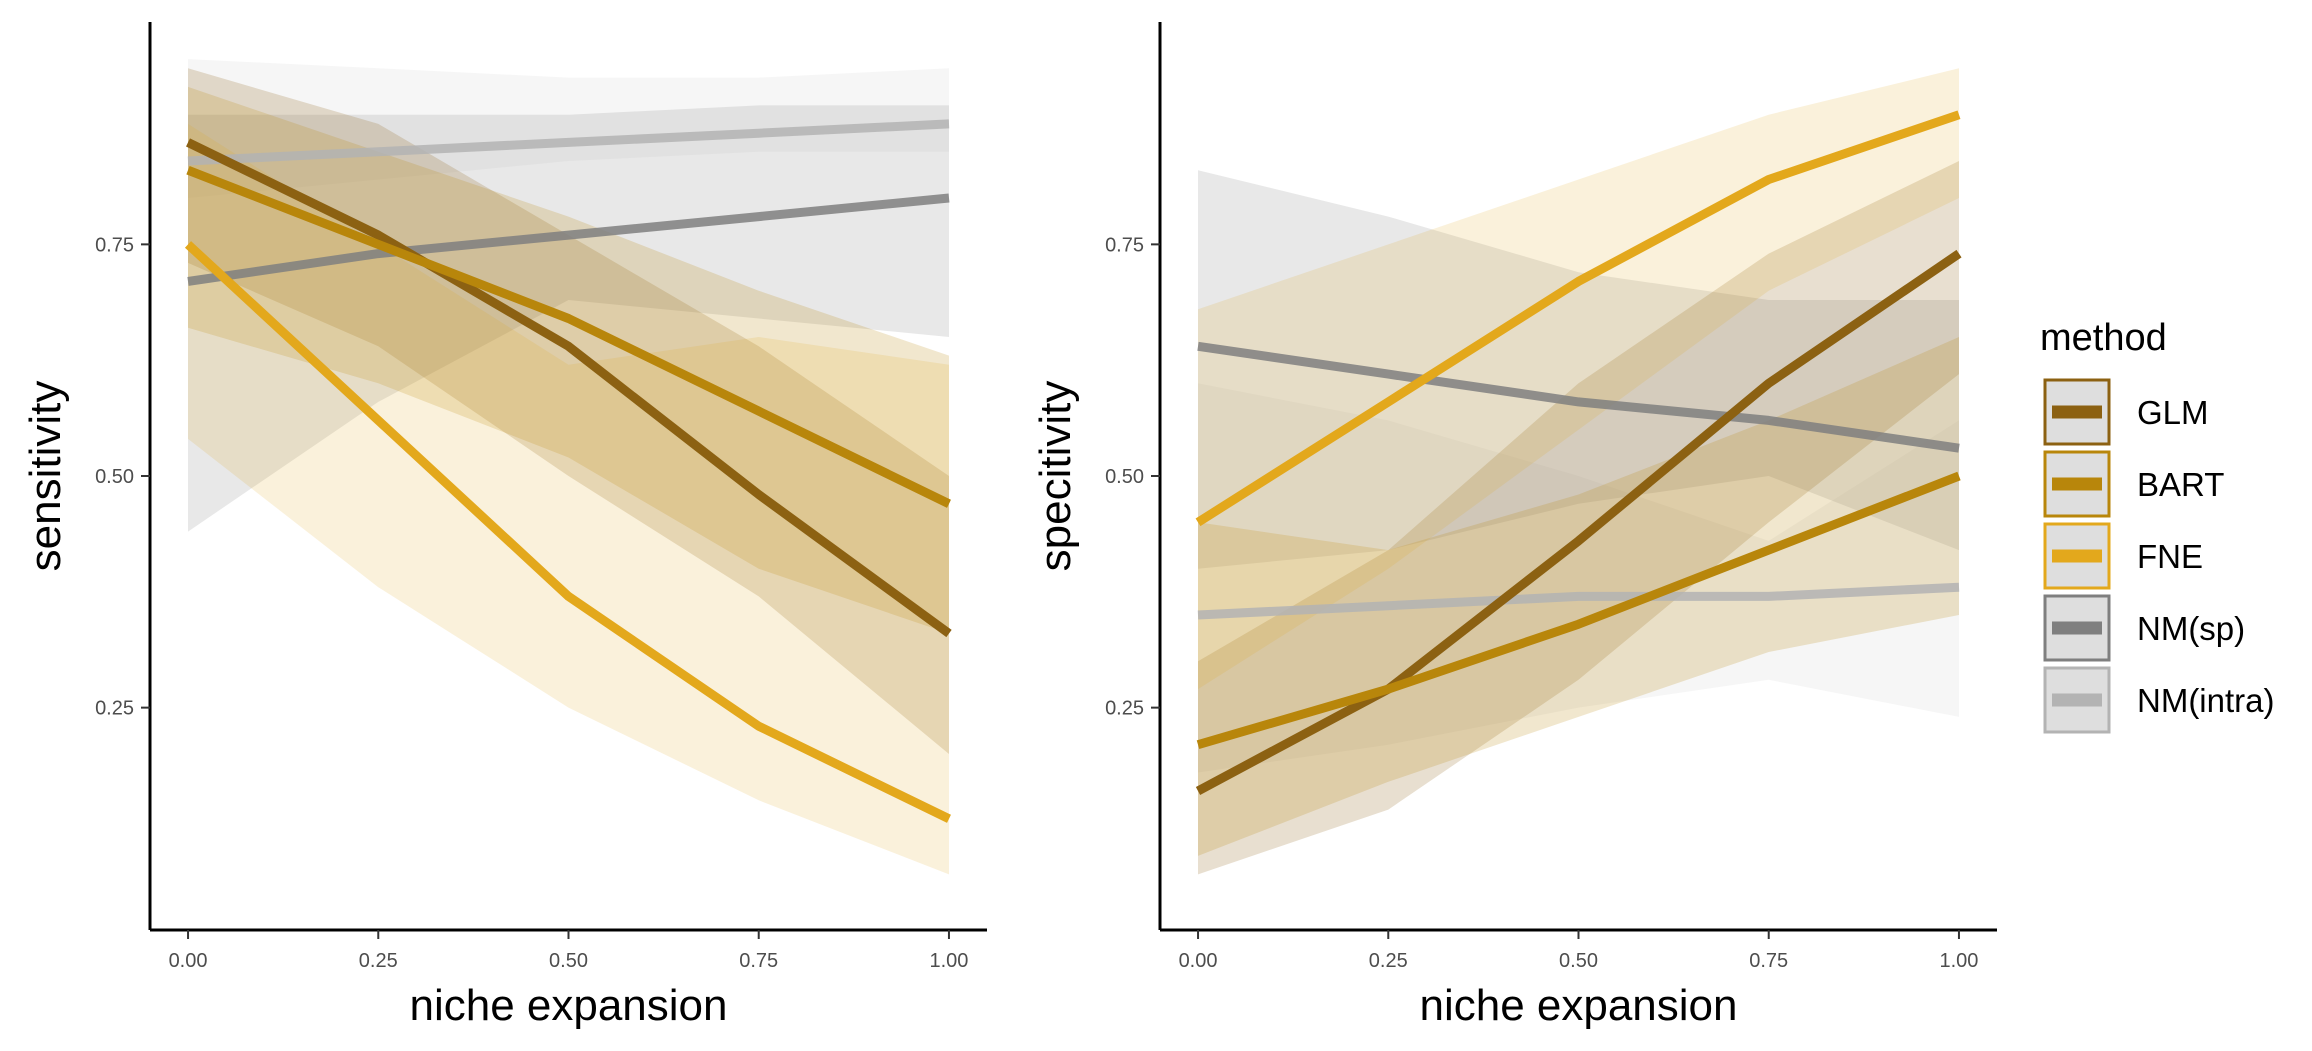  Describe the element at coordinates (2173, 412) in the screenshot. I see `legend-label: GLM` at that location.